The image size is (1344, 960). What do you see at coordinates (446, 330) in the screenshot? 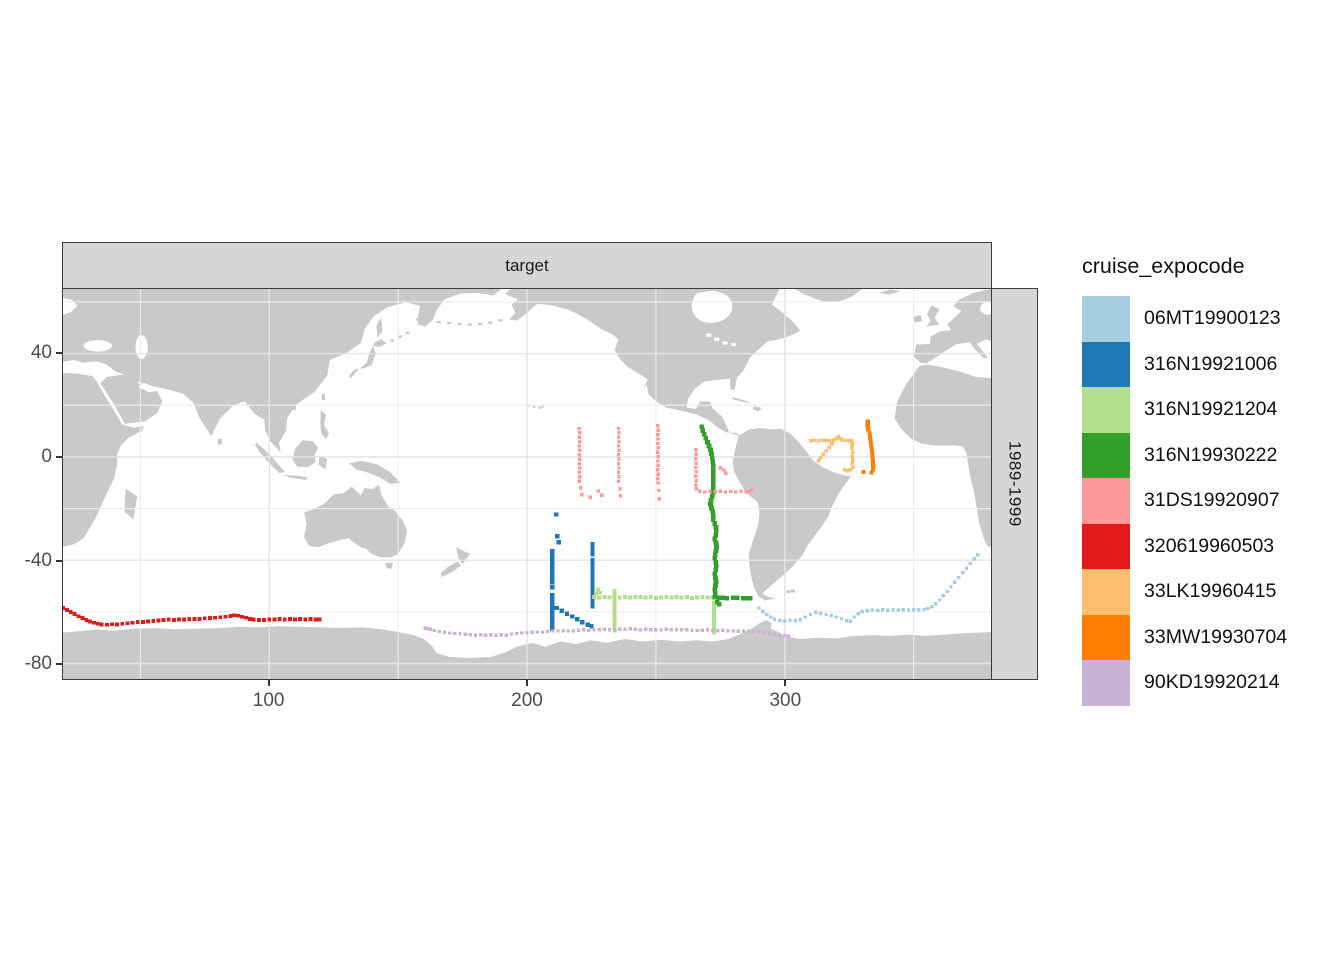
I see `land-aleutians` at bounding box center [446, 330].